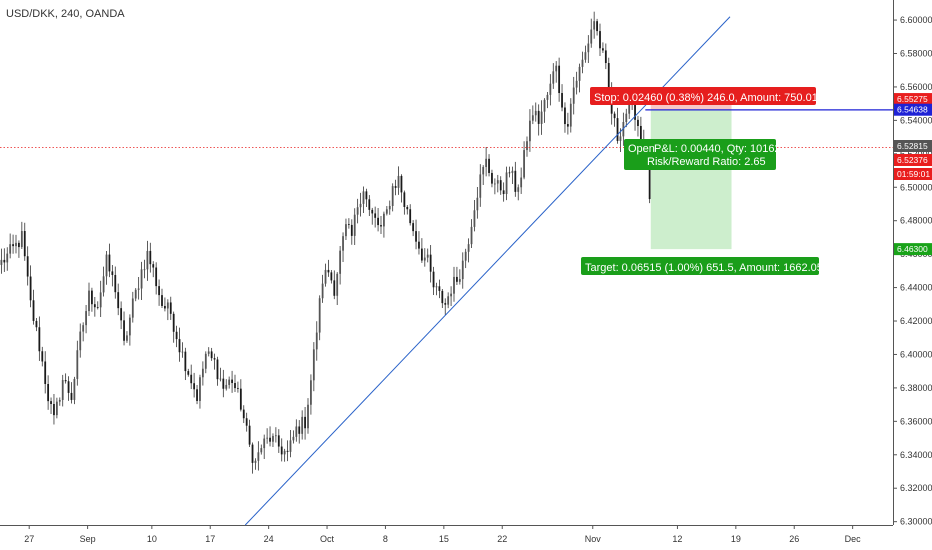  Describe the element at coordinates (29, 539) in the screenshot. I see `x-tick-label: 27` at that location.